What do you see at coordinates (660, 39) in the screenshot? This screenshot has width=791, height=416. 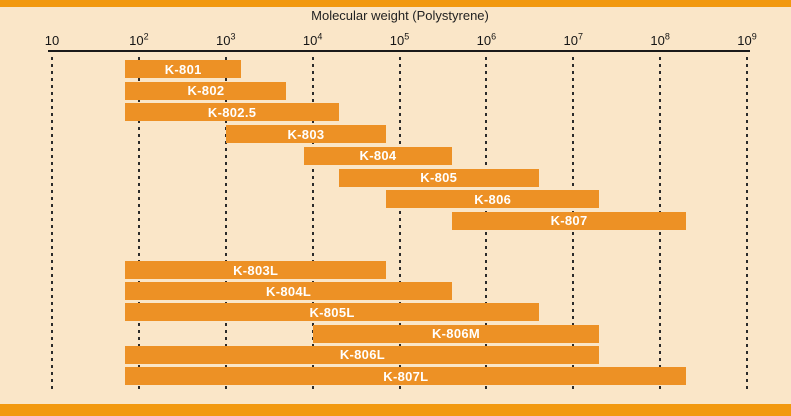 I see `x-axis-tick-label: 10⁸` at bounding box center [660, 39].